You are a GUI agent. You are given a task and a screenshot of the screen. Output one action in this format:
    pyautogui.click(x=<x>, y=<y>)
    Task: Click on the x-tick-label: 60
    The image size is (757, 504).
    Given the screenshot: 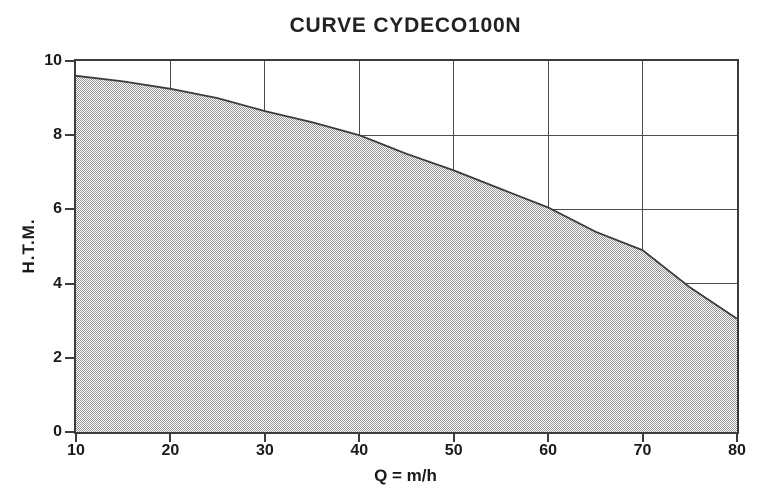 What is the action you would take?
    pyautogui.click(x=548, y=450)
    